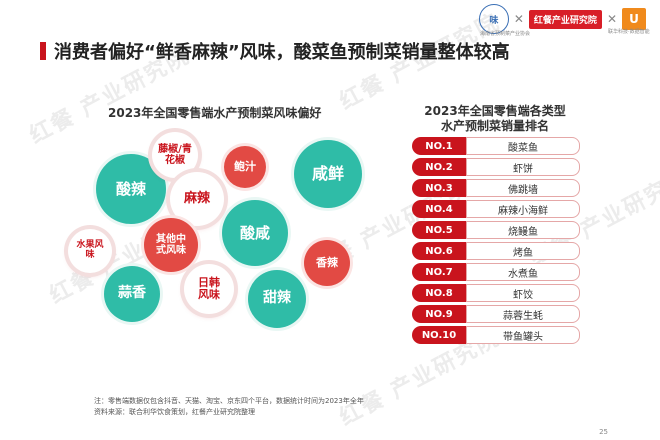  I want to click on ranking-row: NO.2 虾饼, so click(497, 167).